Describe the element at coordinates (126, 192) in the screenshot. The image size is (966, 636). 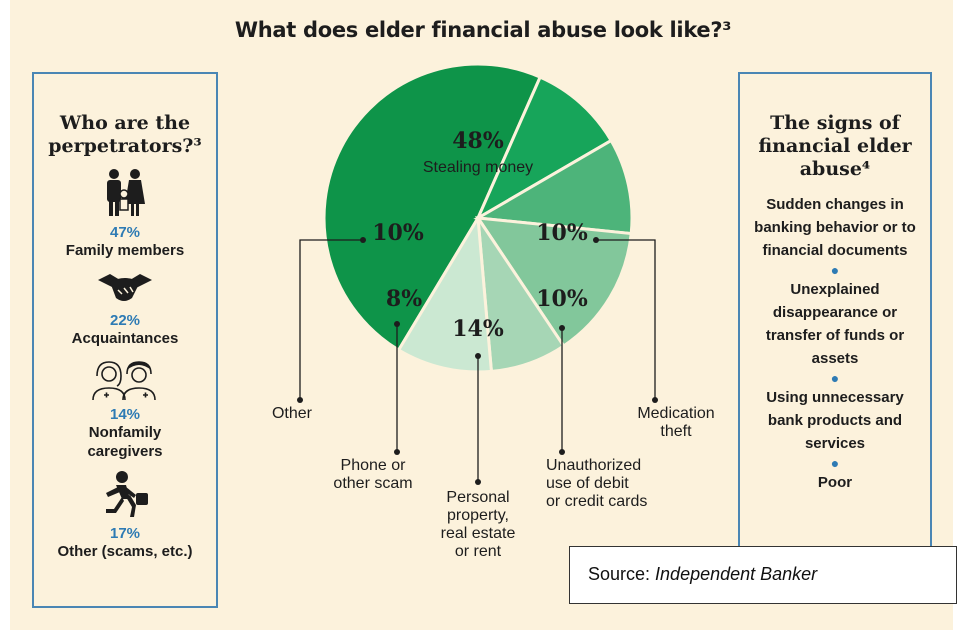
I see `family-icon` at that location.